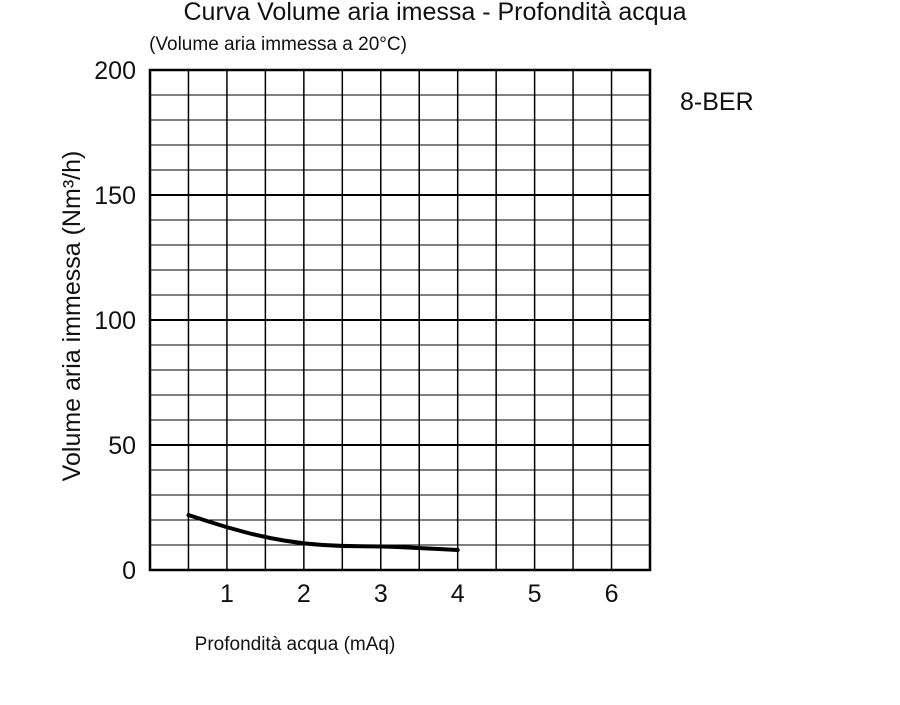 This screenshot has width=900, height=705. Describe the element at coordinates (122, 446) in the screenshot. I see `y-tick-label: 50` at that location.